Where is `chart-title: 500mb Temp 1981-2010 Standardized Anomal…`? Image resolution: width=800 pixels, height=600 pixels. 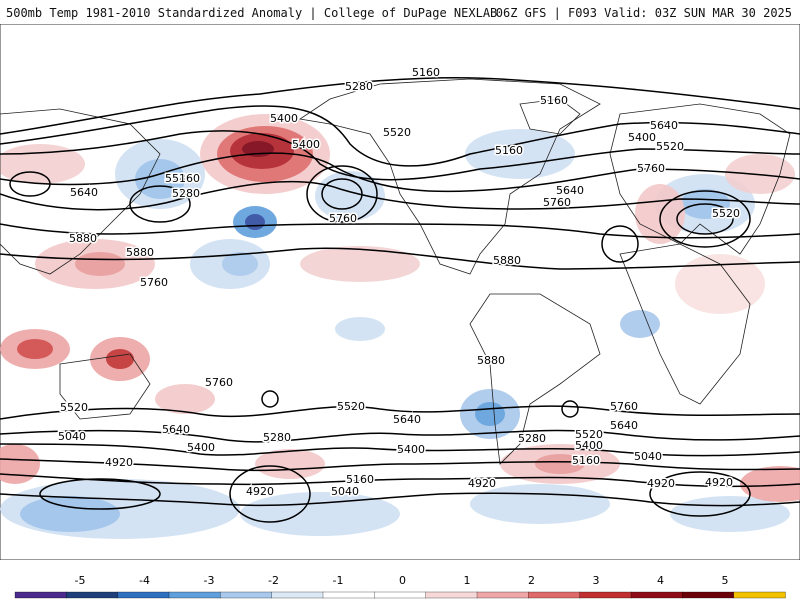
chart-title: 500mb Temp 1981-2010 Standardized Anomal… is located at coordinates (252, 13).